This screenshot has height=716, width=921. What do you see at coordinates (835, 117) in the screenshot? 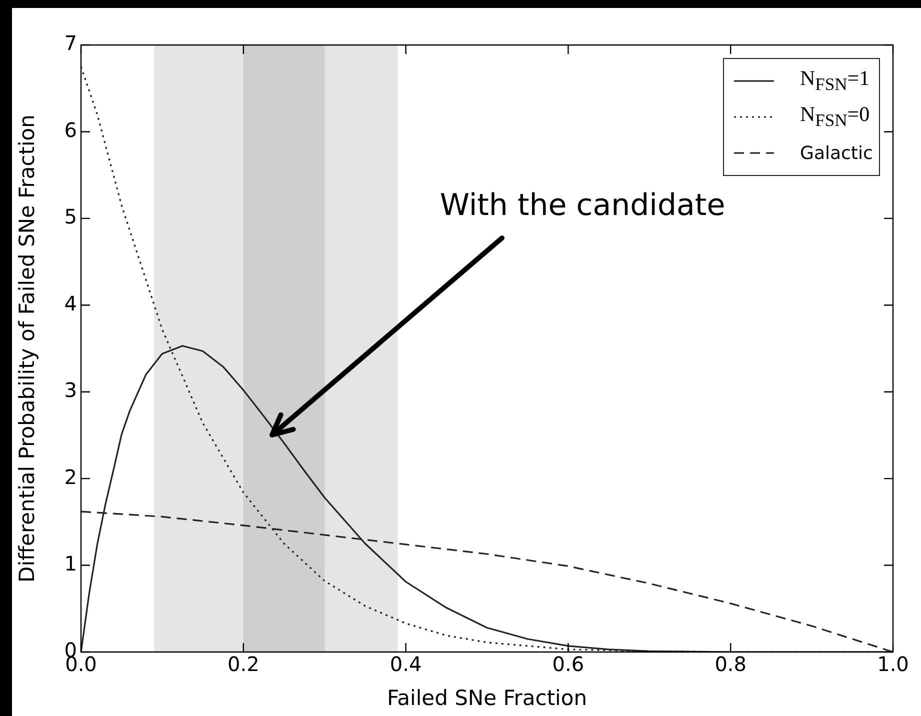
I see `legend-label: N$_{FSN}$=0` at bounding box center [835, 117].